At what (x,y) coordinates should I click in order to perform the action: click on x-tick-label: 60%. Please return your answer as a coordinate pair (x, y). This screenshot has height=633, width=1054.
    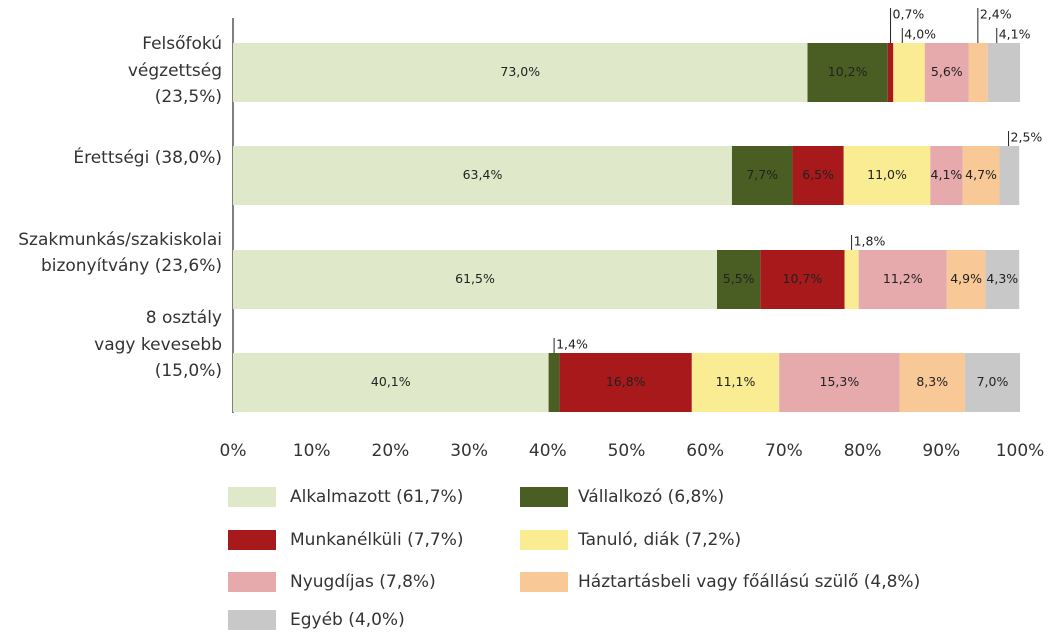
    Looking at the image, I should click on (705, 451).